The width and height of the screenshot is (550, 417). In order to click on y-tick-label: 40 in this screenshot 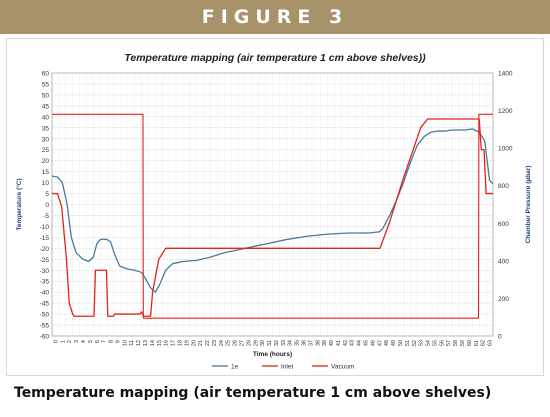, I will do `click(46, 117)`.